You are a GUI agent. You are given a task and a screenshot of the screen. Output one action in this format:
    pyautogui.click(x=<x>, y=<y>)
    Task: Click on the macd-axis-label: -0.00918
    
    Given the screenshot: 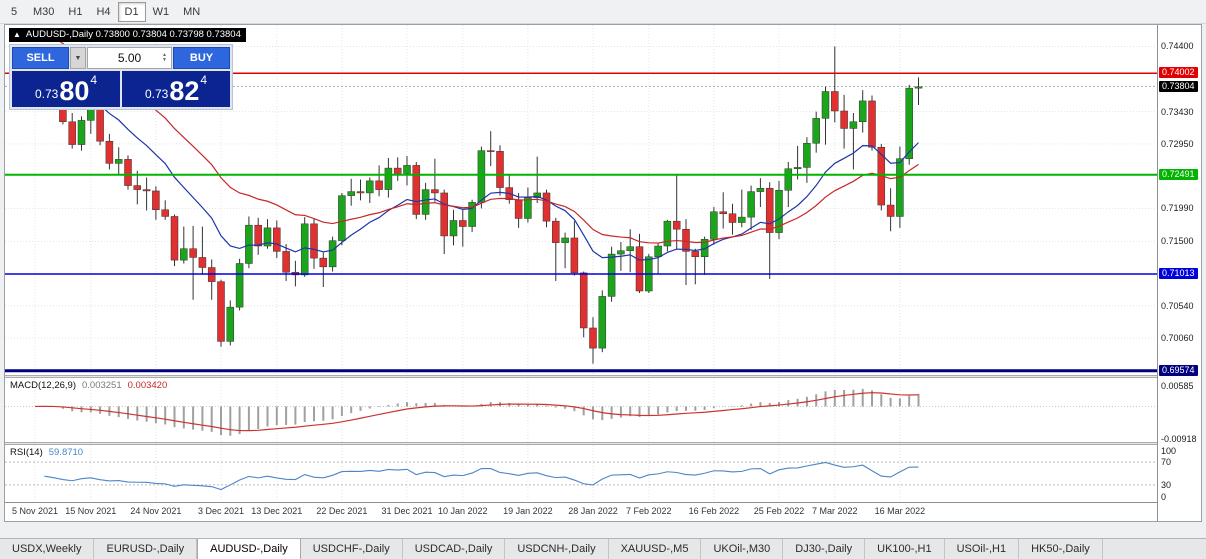 What is the action you would take?
    pyautogui.click(x=1179, y=439)
    